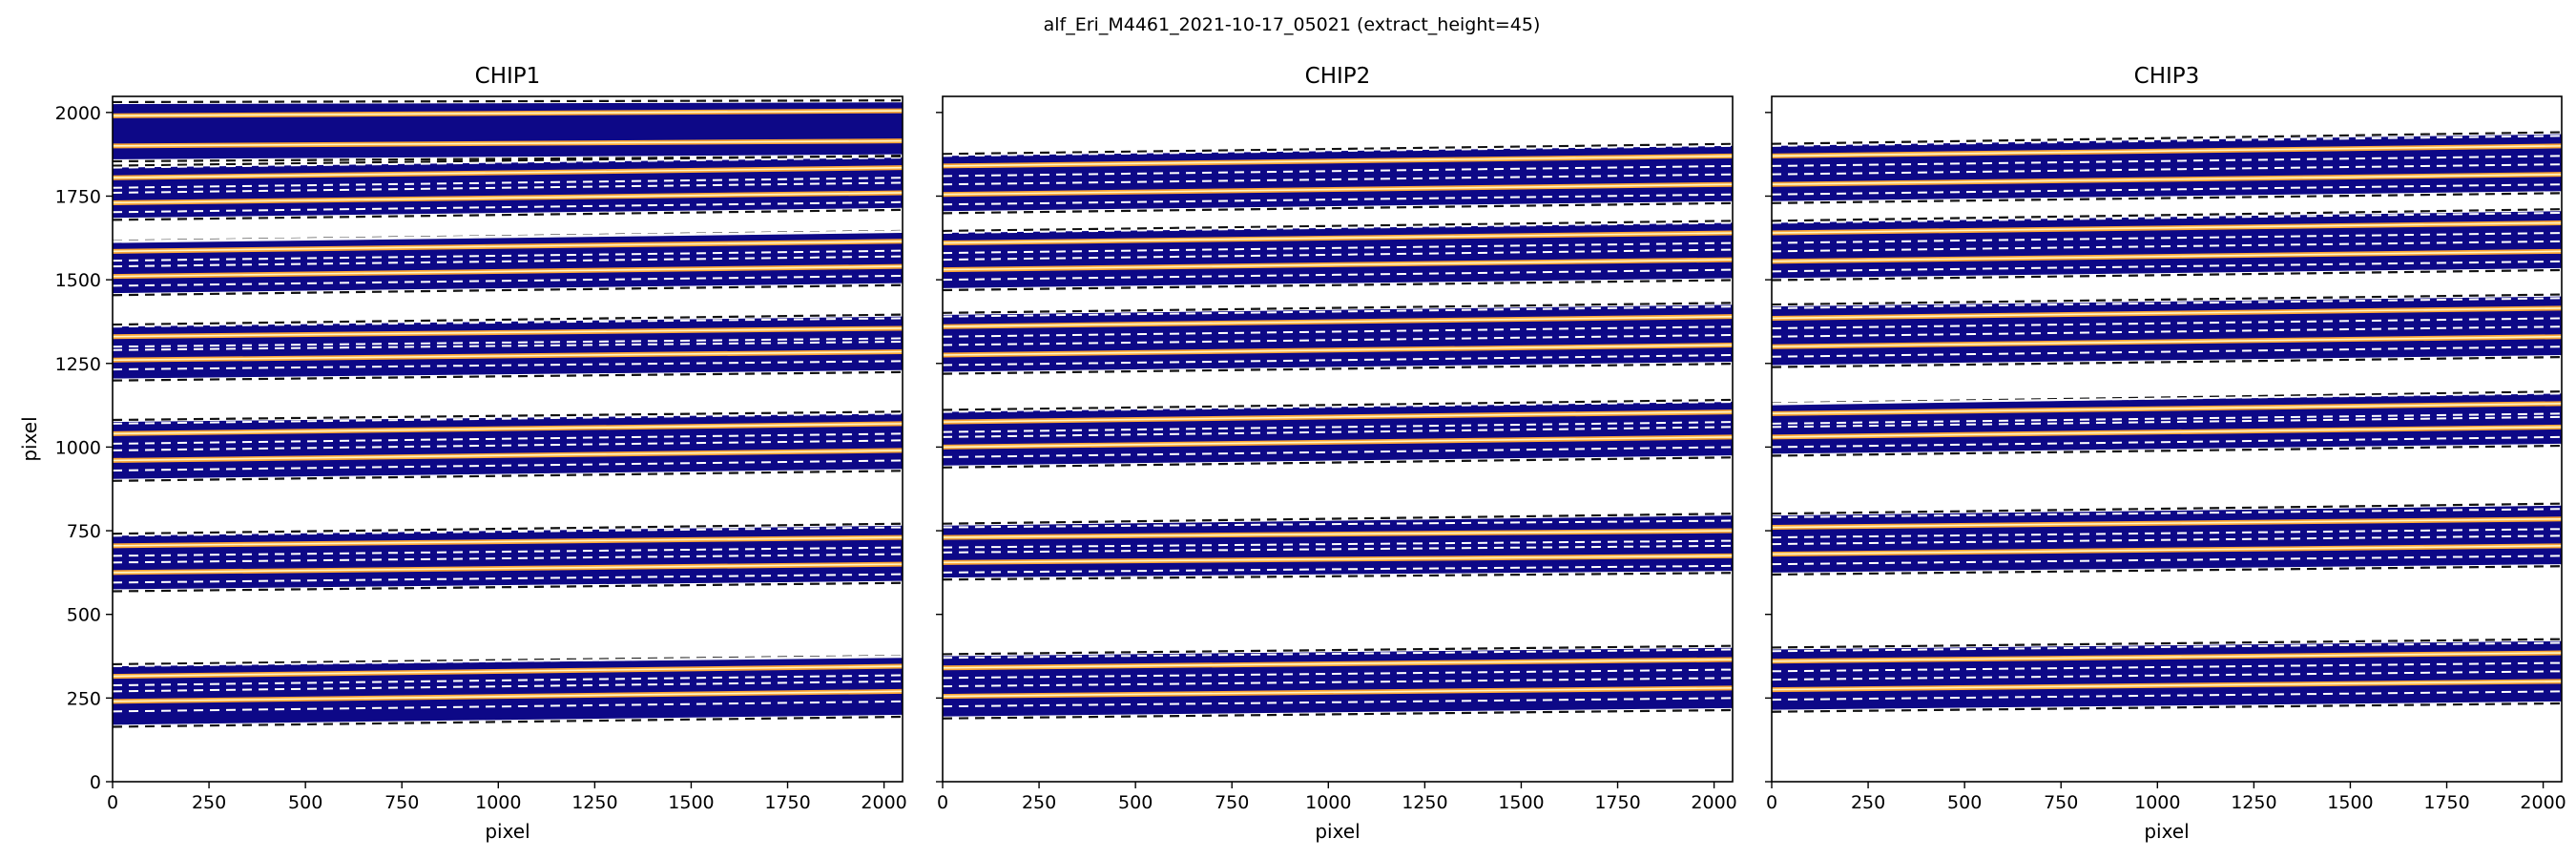 The width and height of the screenshot is (2576, 859). Describe the element at coordinates (1424, 802) in the screenshot. I see `x-tick-label: 1250` at that location.